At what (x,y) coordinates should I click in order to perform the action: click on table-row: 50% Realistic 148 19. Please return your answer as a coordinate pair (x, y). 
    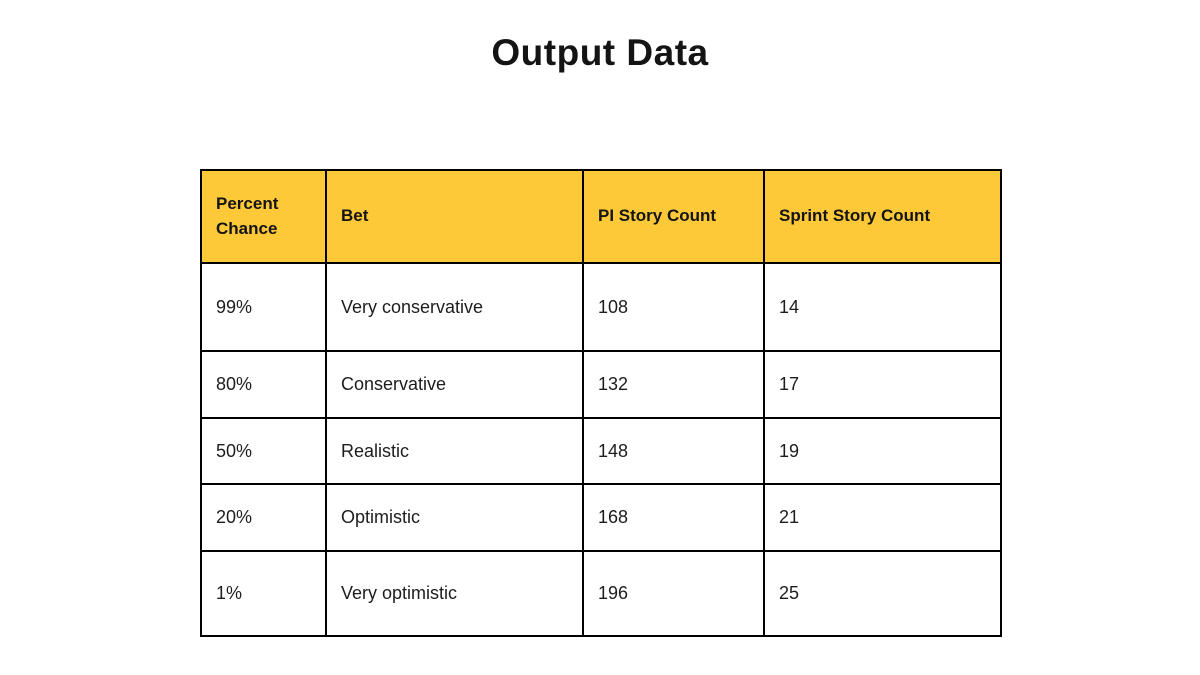
    Looking at the image, I should click on (601, 451).